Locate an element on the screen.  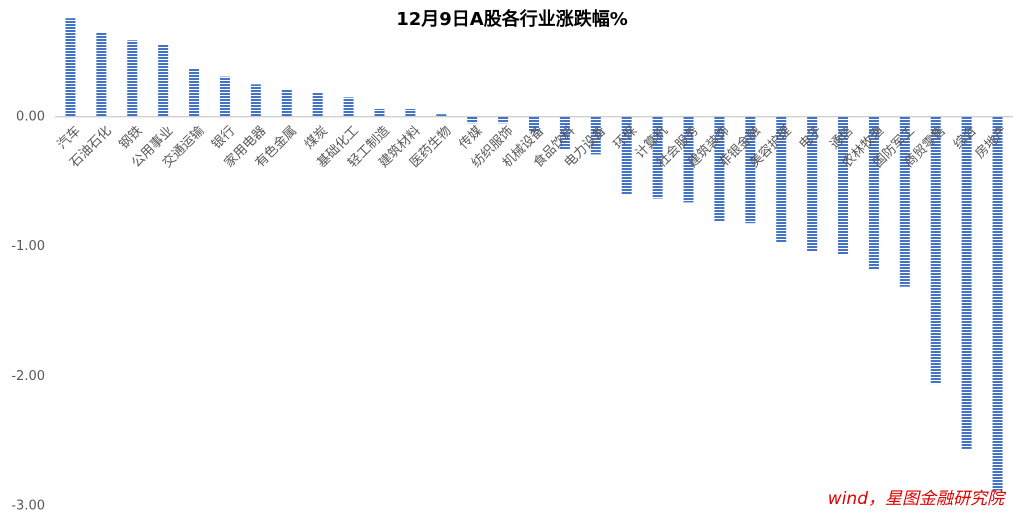
y-tick-label: 0.00 is located at coordinates (30, 116).